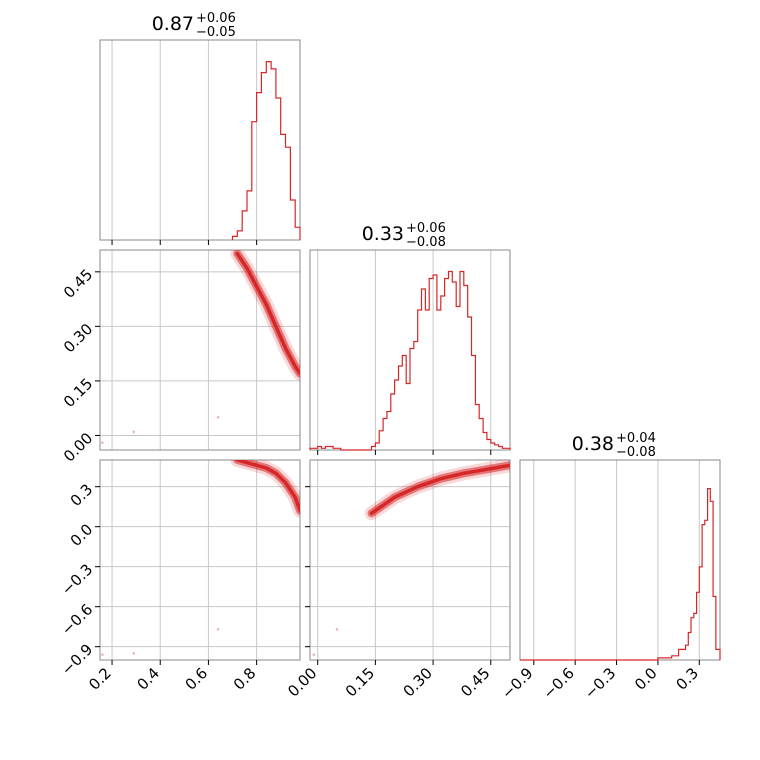  I want to click on col2-xlabel-2: −0.3, so click(600, 683).